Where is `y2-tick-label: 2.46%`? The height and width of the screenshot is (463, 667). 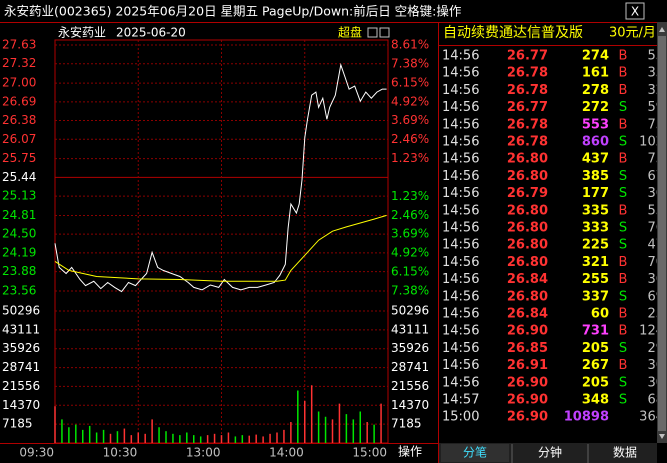
y2-tick-label: 2.46% is located at coordinates (410, 139).